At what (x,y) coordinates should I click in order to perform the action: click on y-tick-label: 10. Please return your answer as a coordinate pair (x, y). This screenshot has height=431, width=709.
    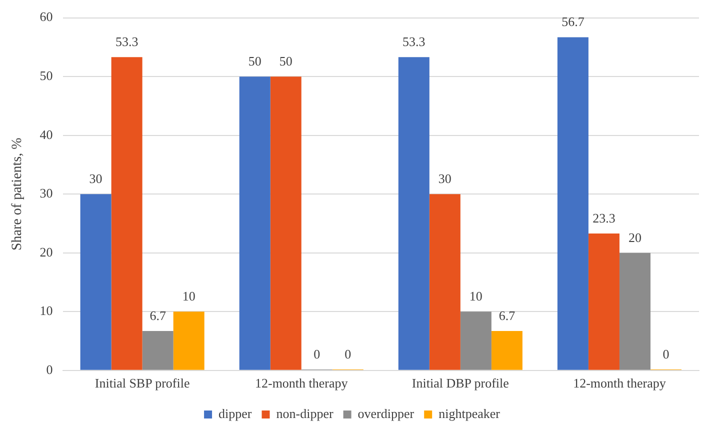
    Looking at the image, I should click on (46, 310).